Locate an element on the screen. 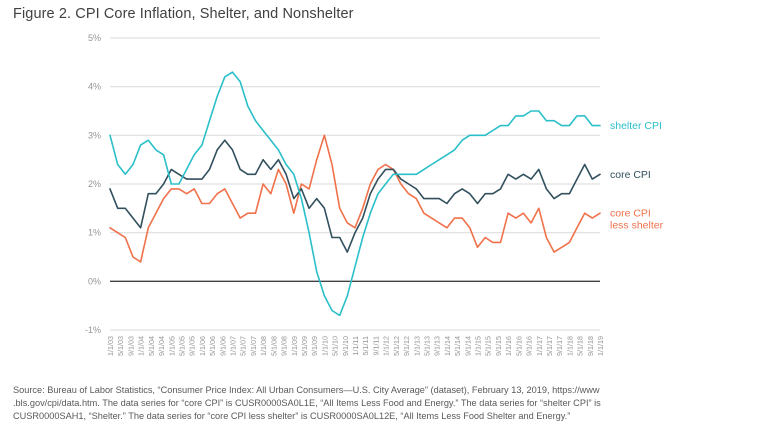  x-tick-label: 9/1/14 is located at coordinates (467, 346).